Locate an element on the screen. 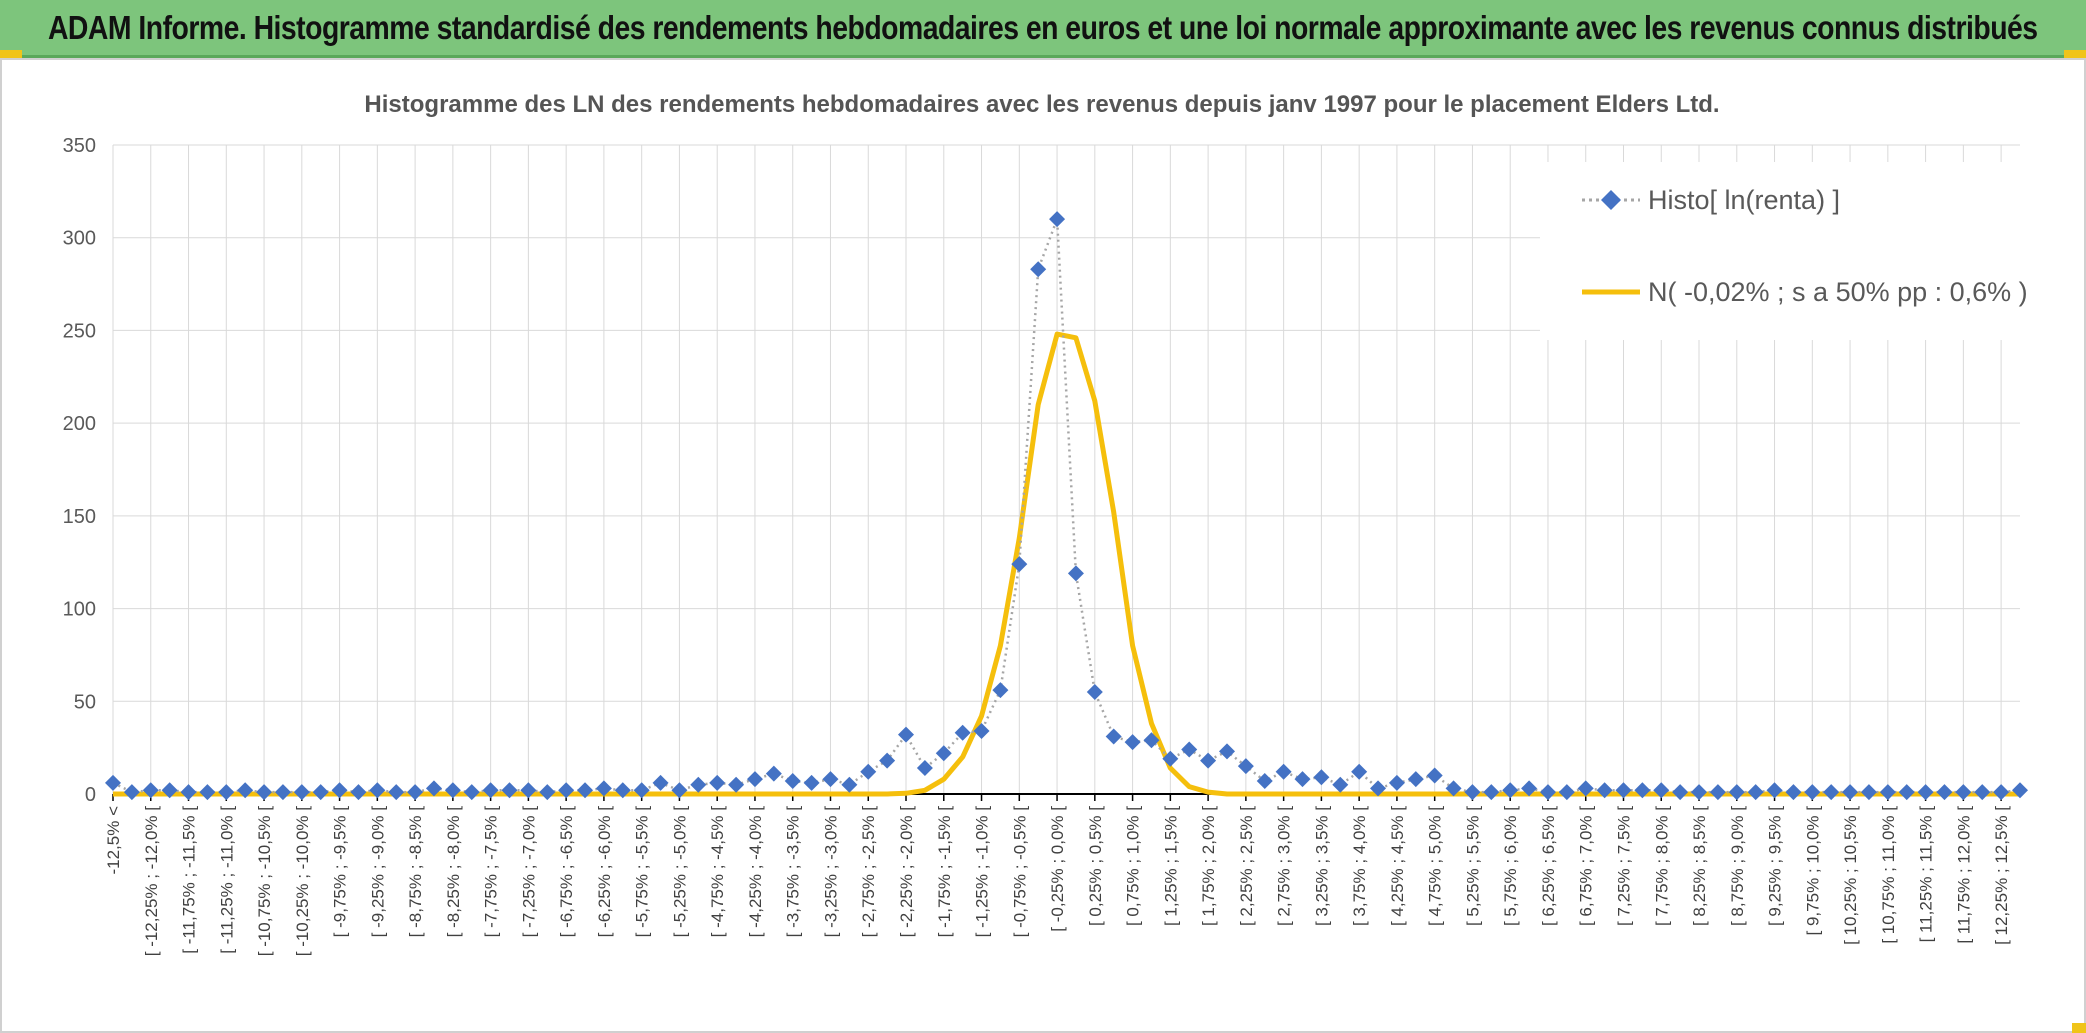  x-tick-label: [ 4,25% ; 4,5% [ is located at coordinates (1397, 866).